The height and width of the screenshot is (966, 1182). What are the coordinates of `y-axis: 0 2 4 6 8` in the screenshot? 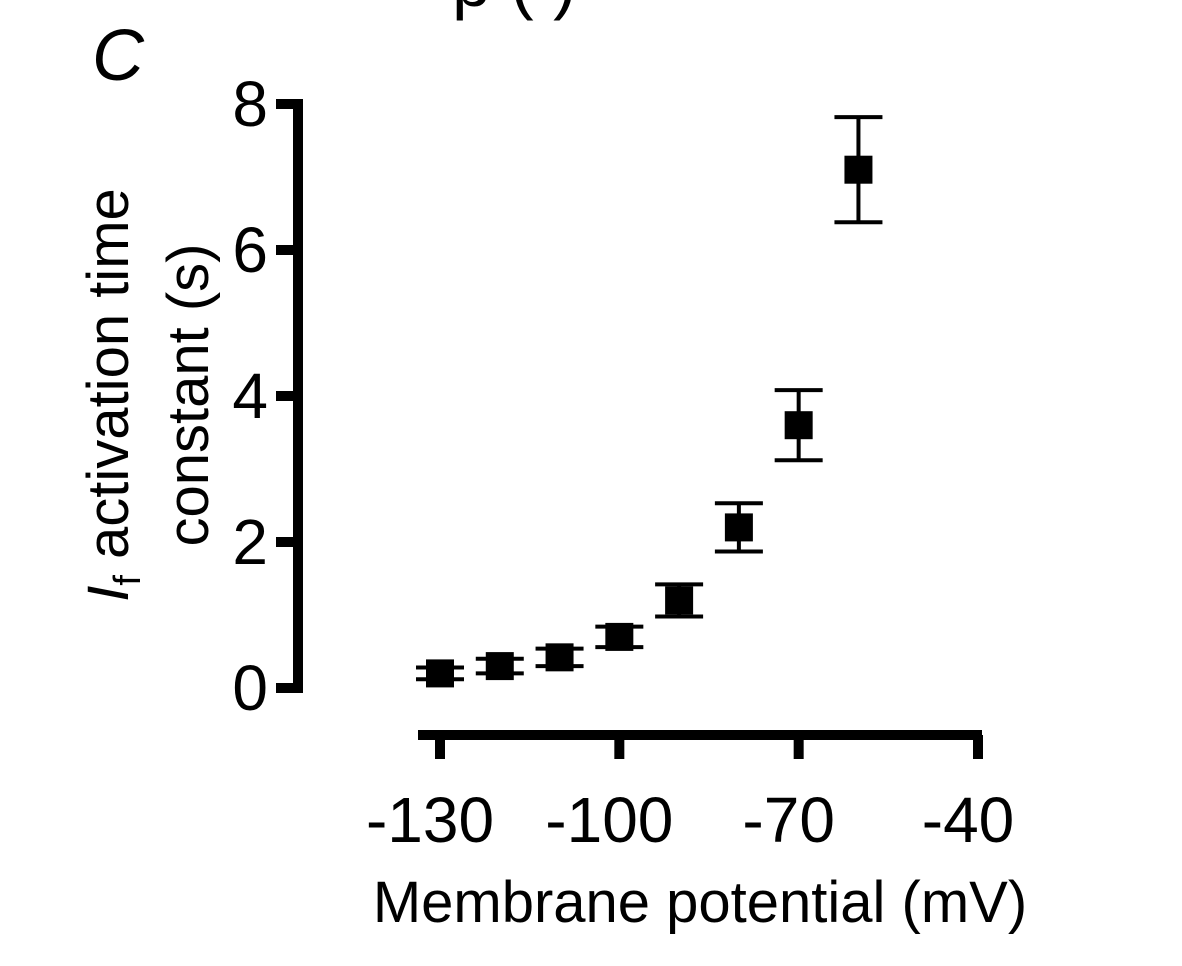 It's located at (267, 396).